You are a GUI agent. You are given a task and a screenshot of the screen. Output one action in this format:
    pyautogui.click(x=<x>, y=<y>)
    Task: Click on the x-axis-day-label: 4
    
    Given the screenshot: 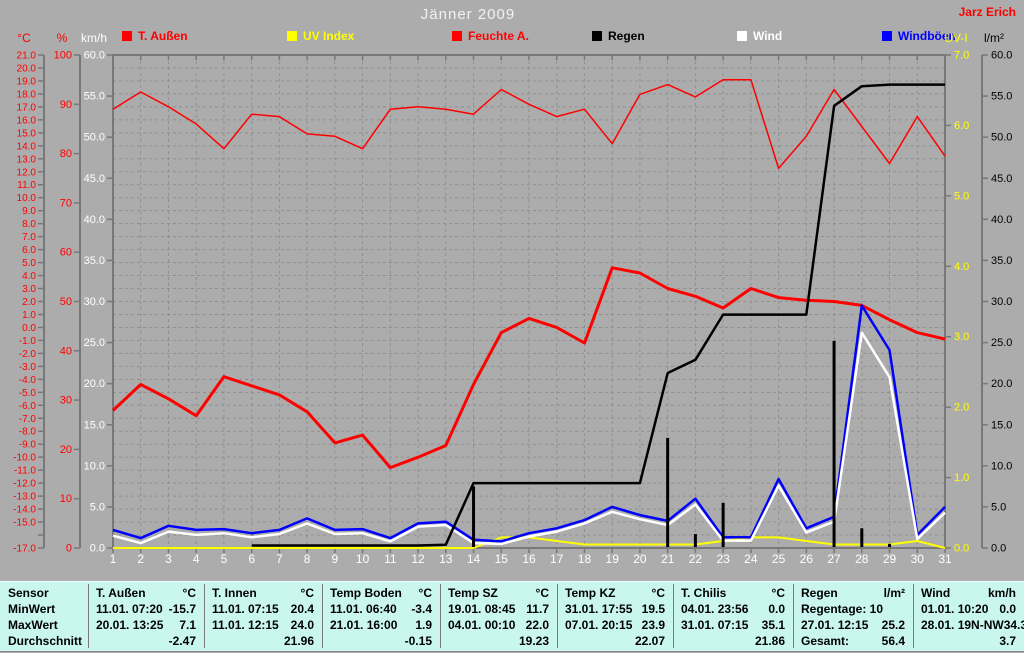 What is the action you would take?
    pyautogui.click(x=196, y=559)
    